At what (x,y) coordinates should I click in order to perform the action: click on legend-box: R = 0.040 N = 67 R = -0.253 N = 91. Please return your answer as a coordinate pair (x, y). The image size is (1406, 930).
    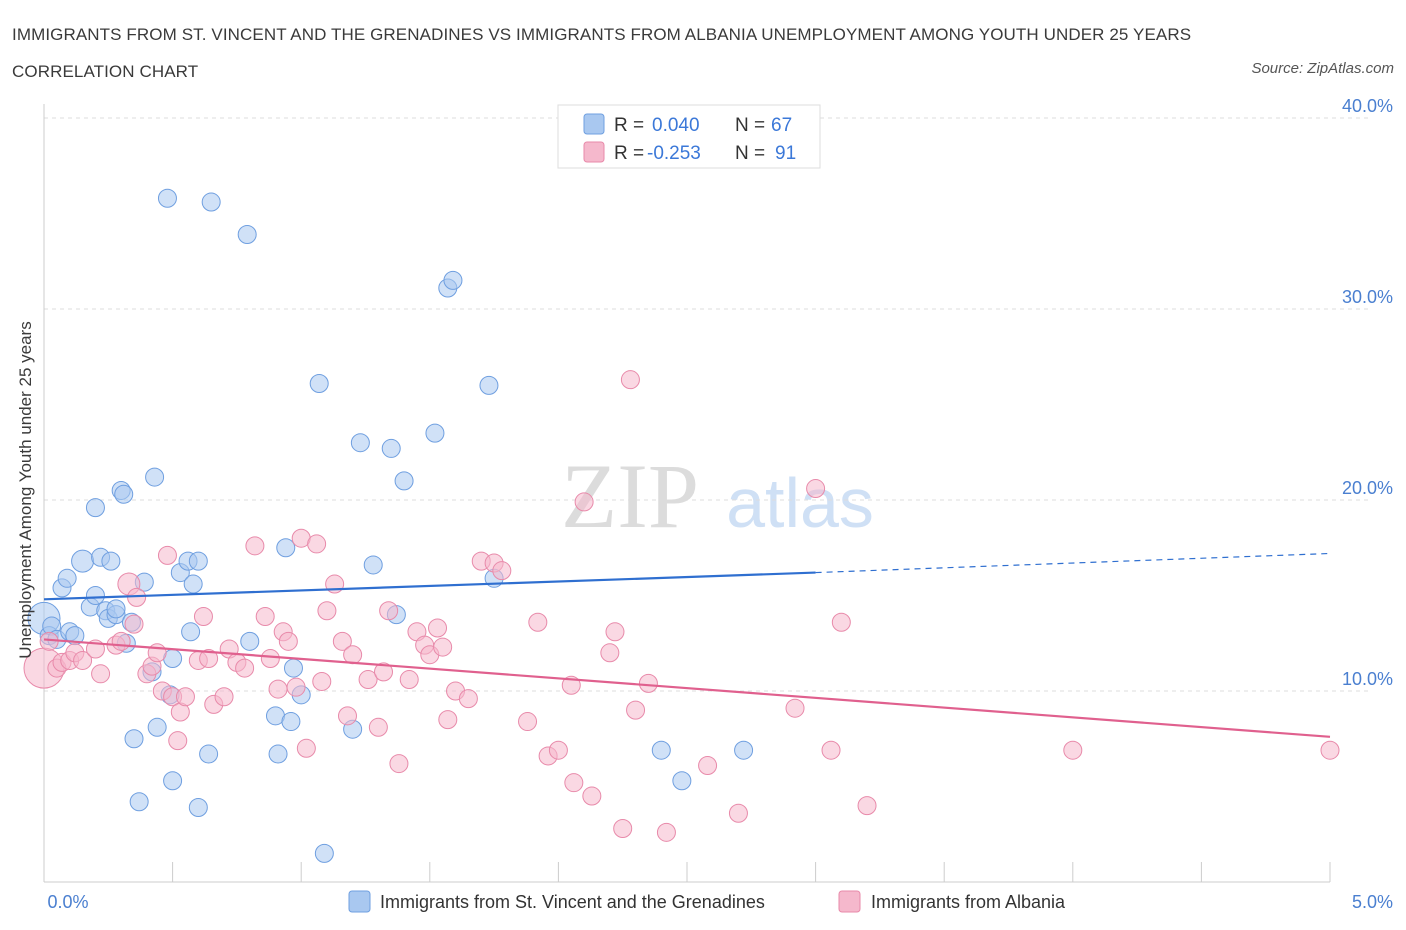
    Looking at the image, I should click on (689, 136).